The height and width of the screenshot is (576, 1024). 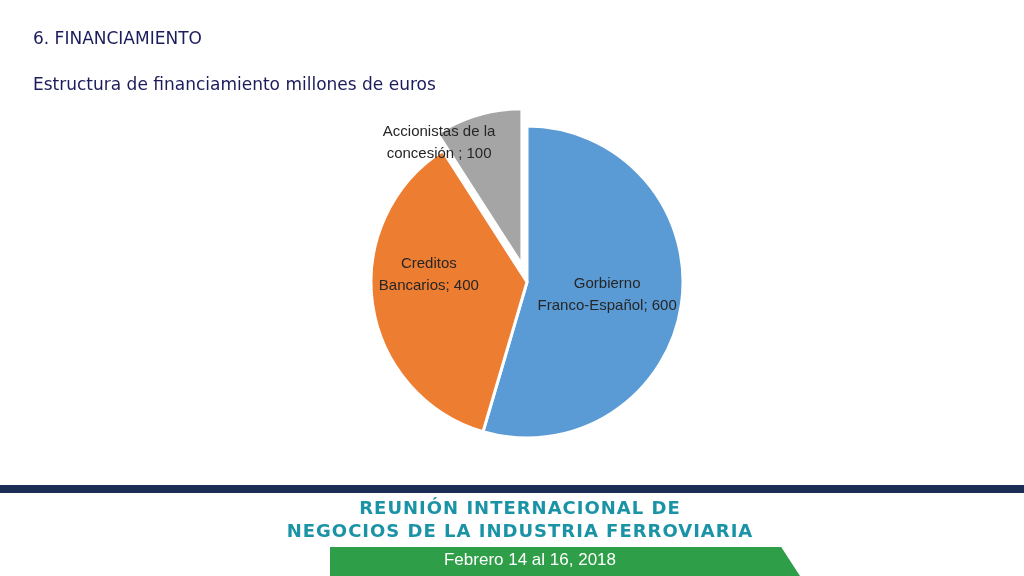 I want to click on text: NEGOCIOS DE LA INDUSTRIA FERROVIARIA, so click(x=520, y=530).